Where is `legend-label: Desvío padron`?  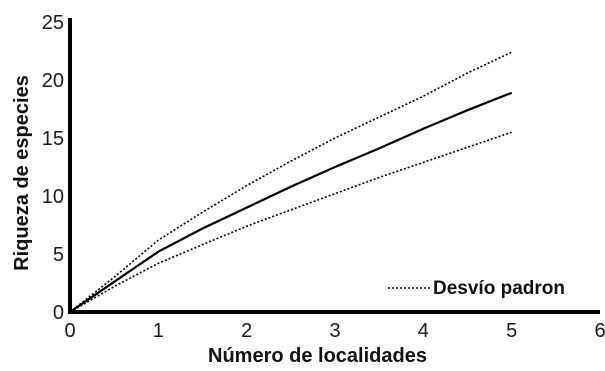
legend-label: Desvío padron is located at coordinates (499, 288).